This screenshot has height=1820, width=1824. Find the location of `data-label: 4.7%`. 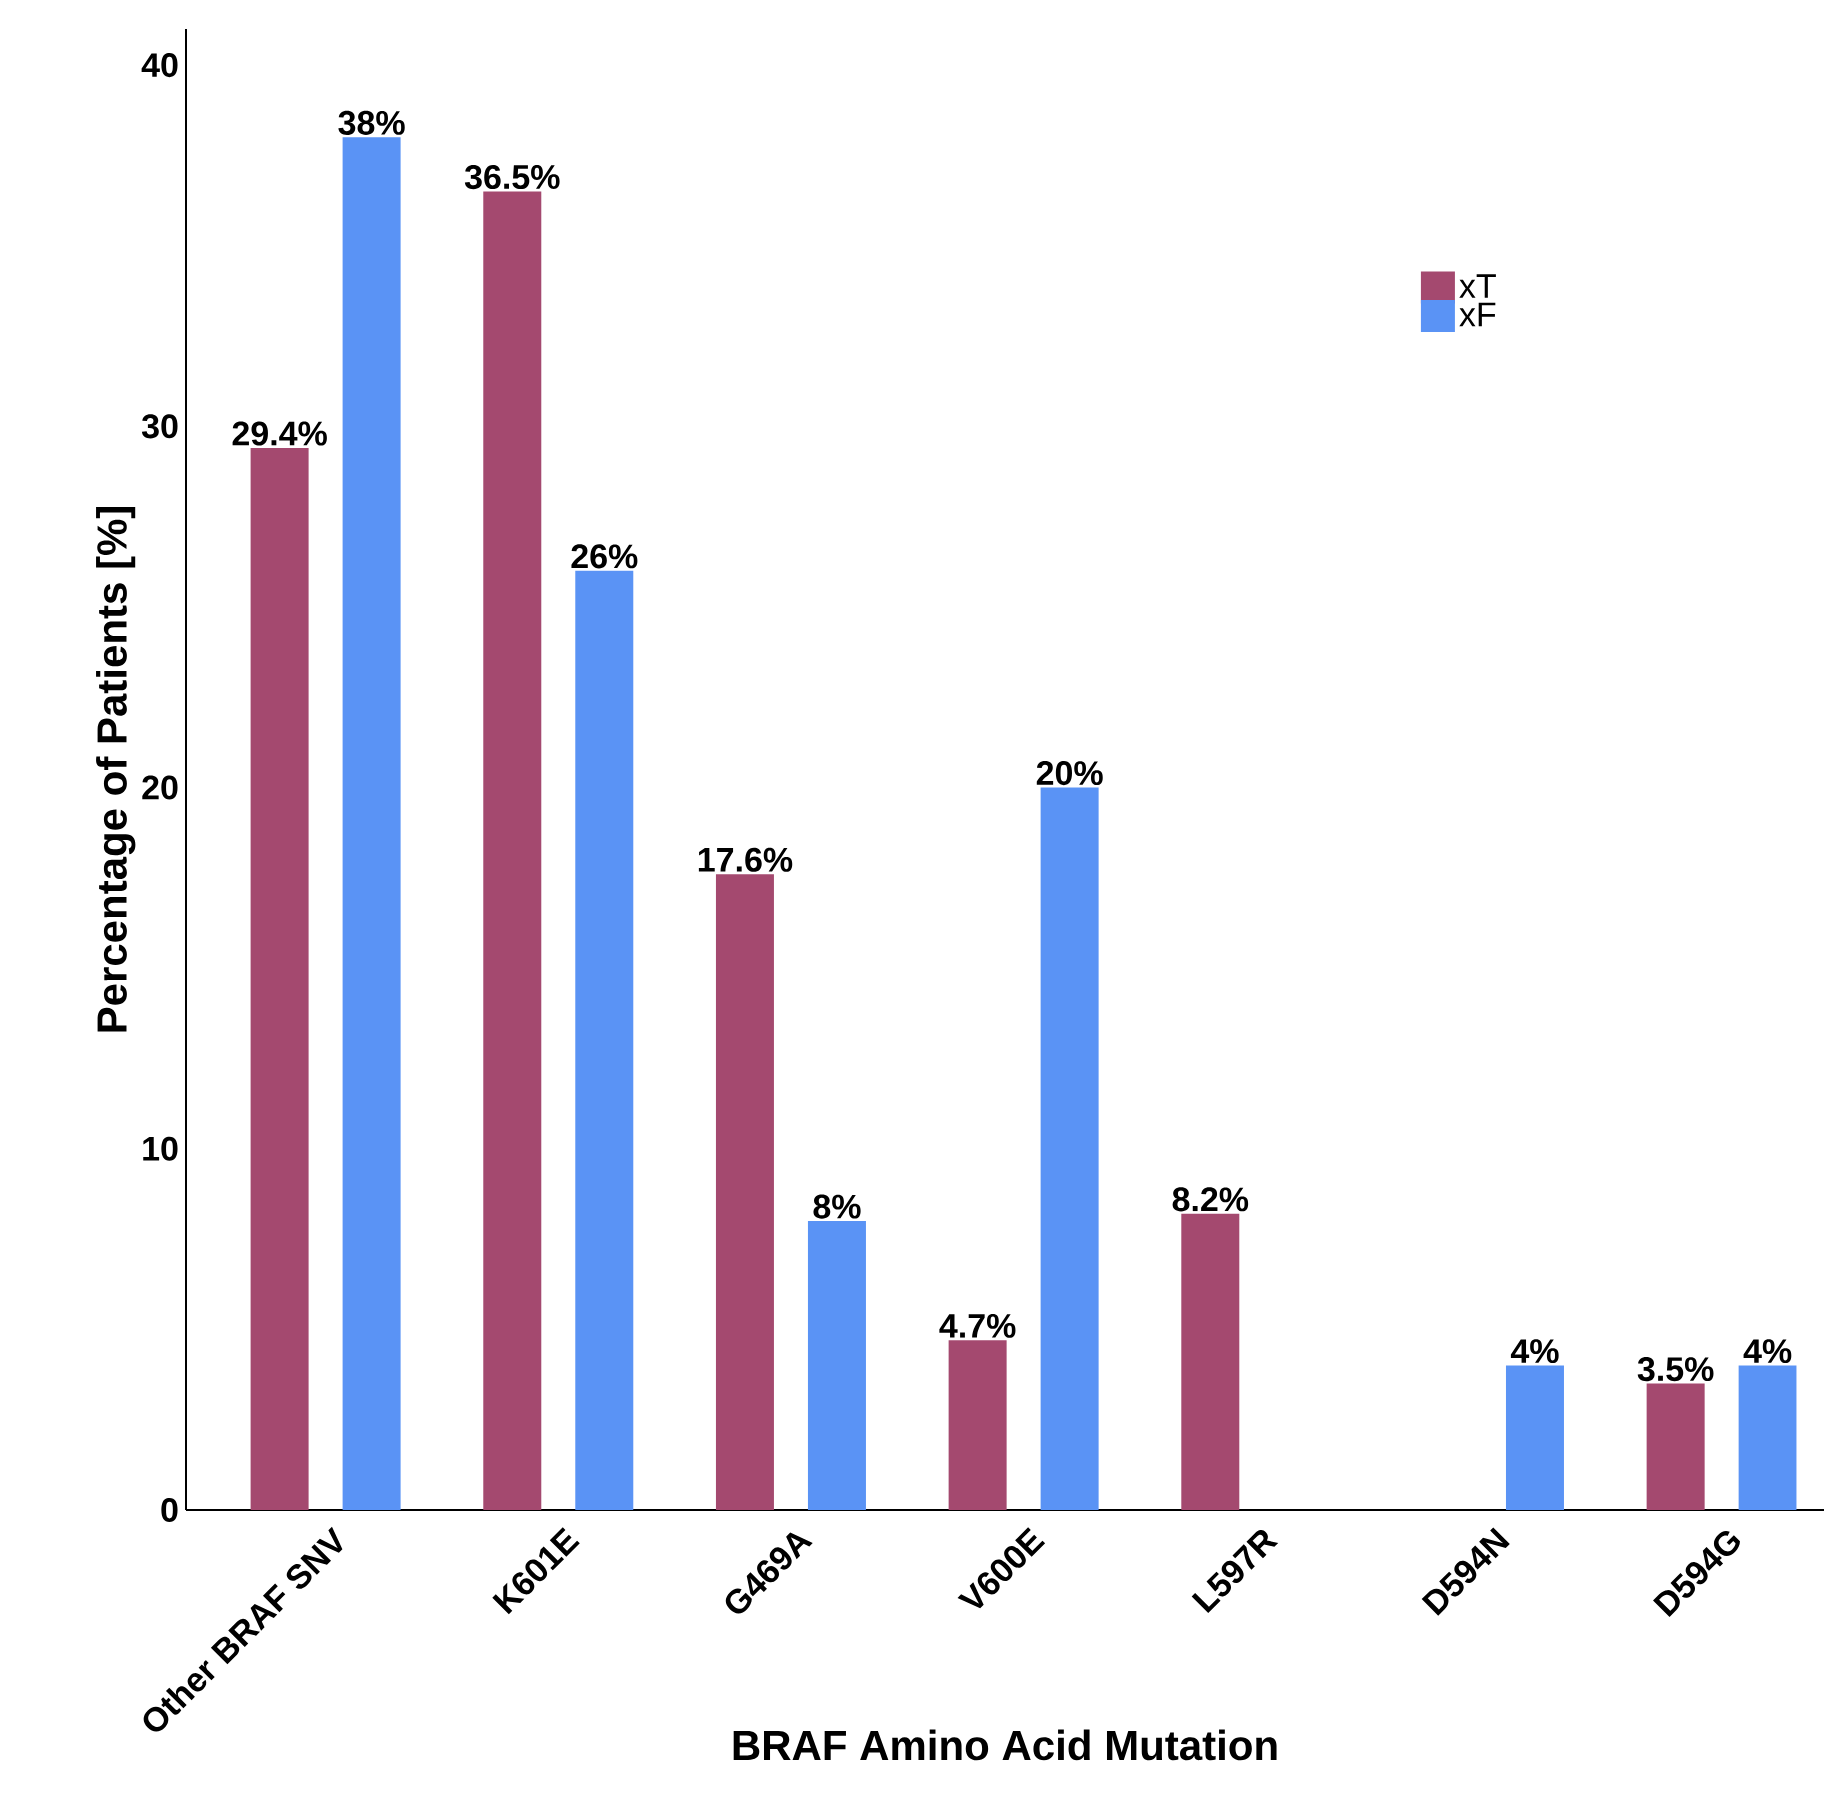

data-label: 4.7% is located at coordinates (977, 1325).